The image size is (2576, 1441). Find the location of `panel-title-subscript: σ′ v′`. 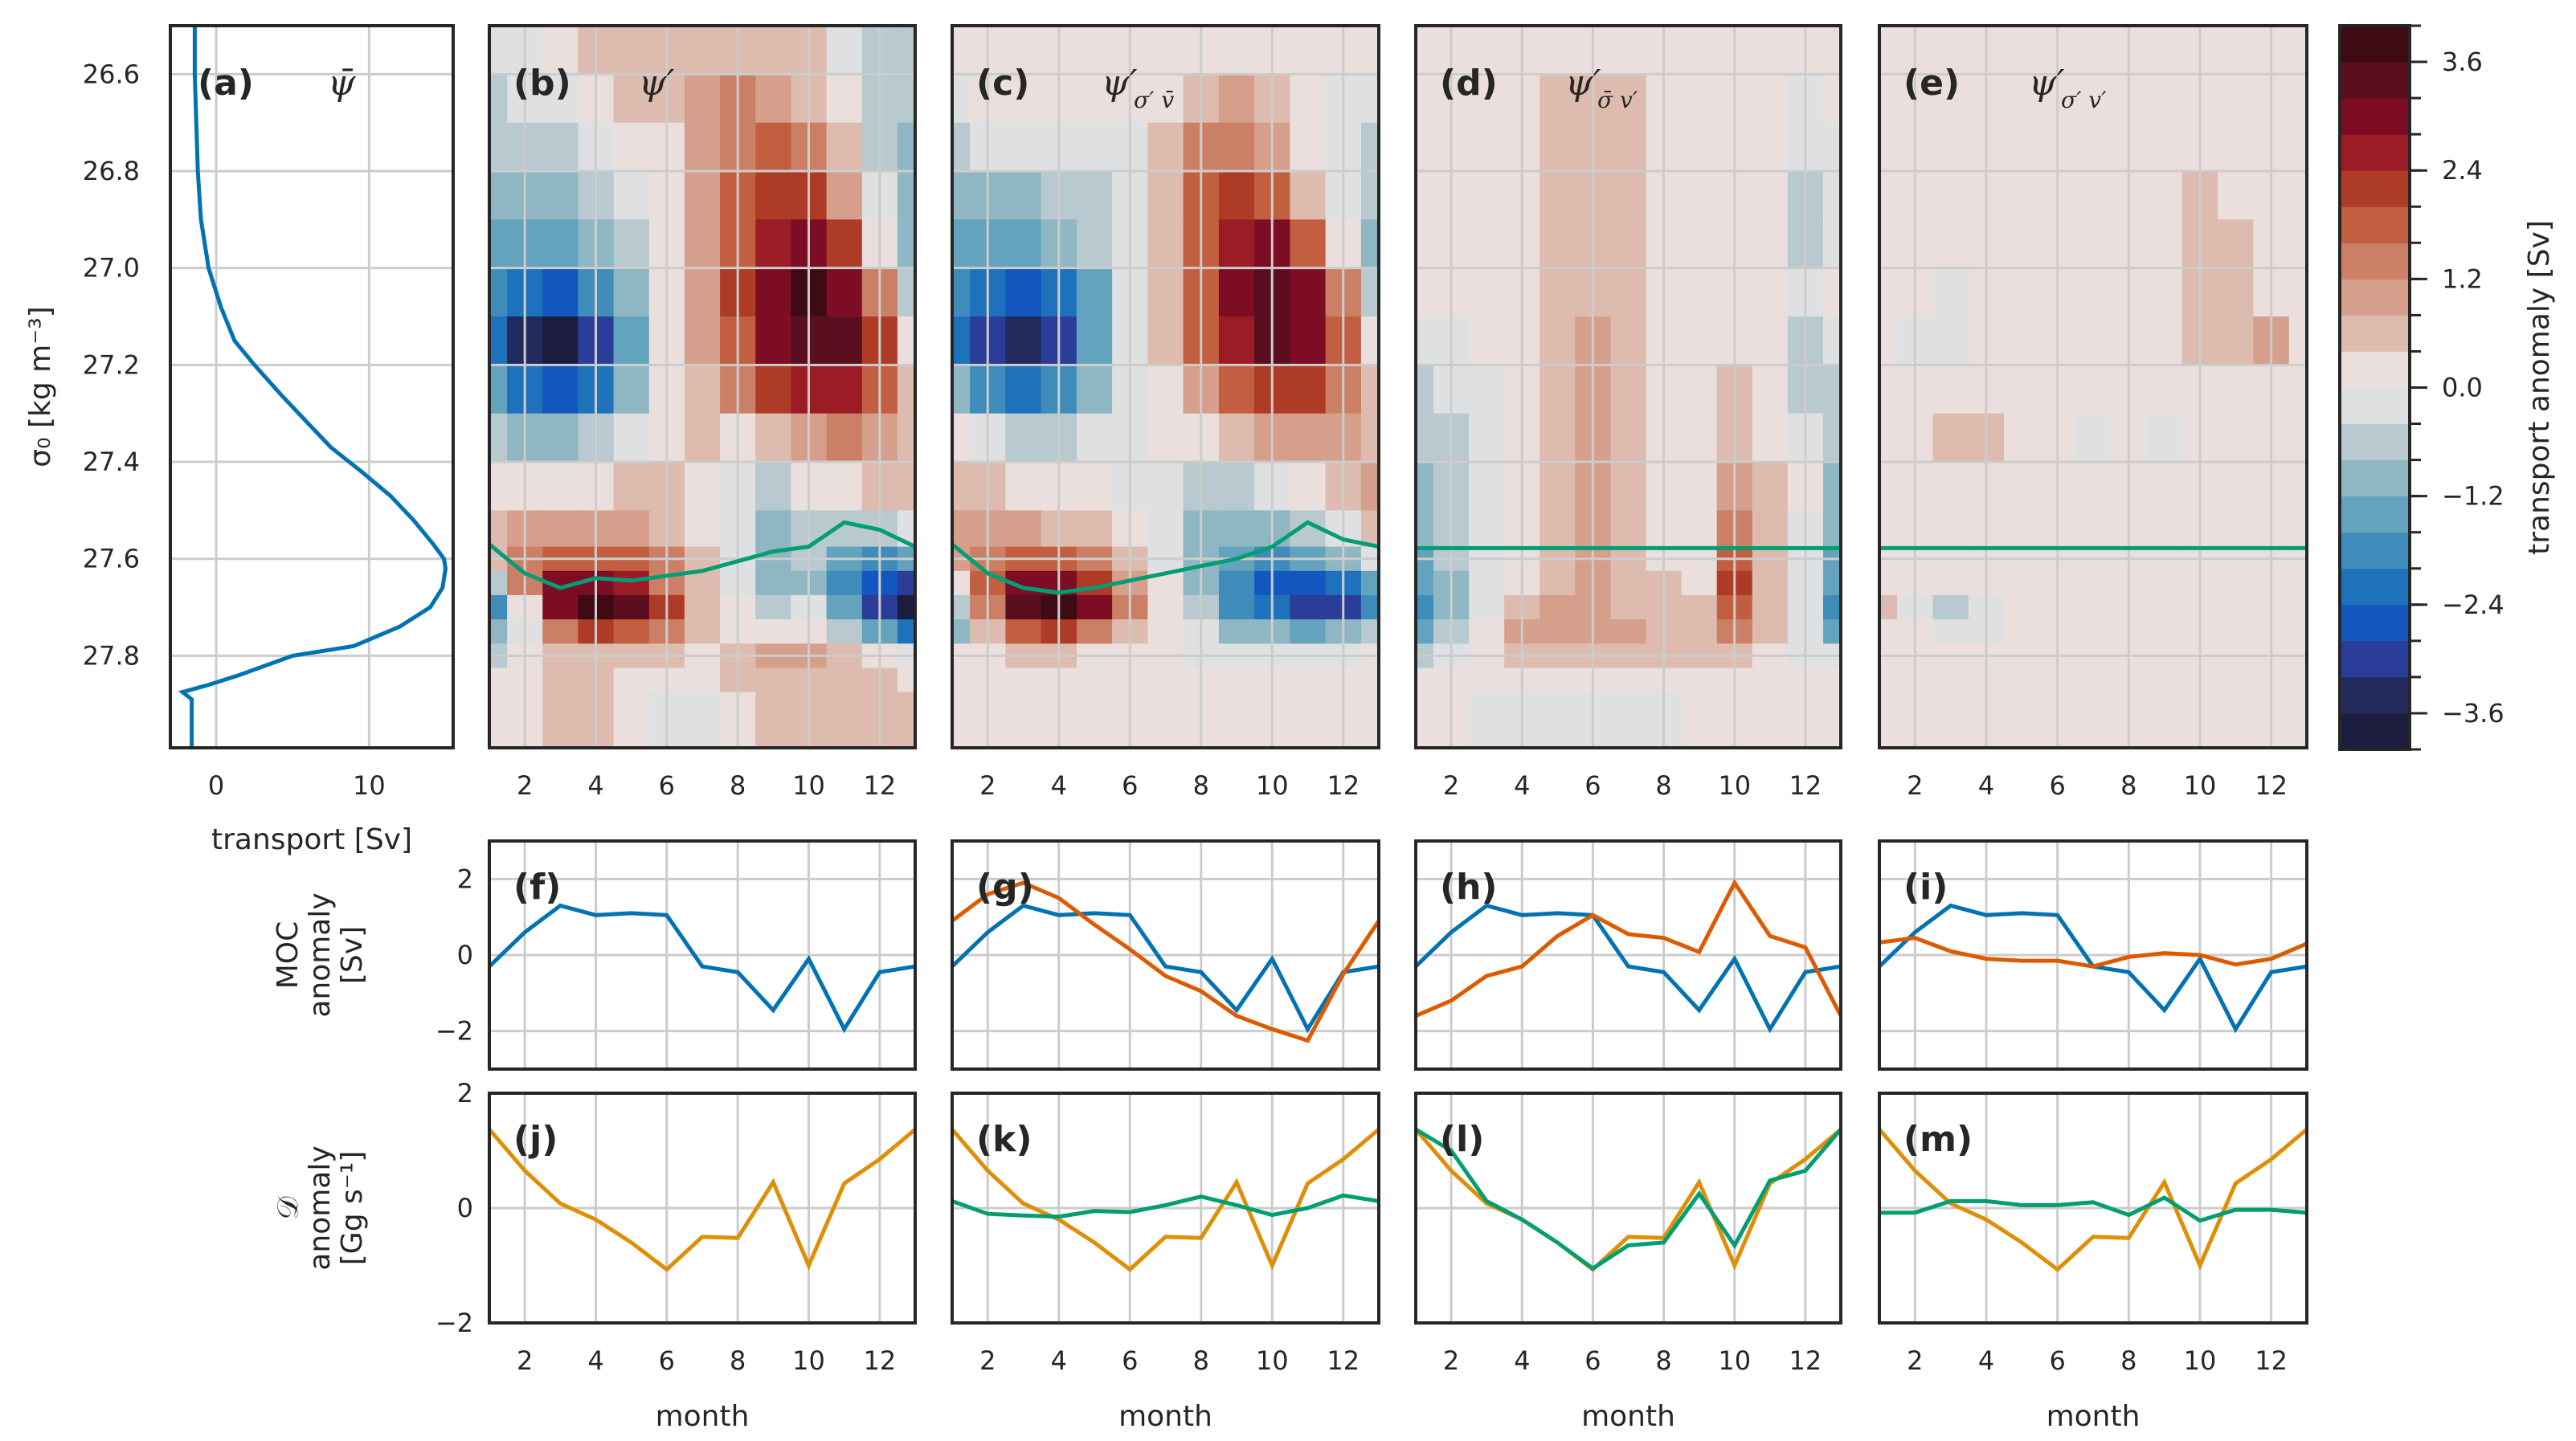

panel-title-subscript: σ′ v′ is located at coordinates (2084, 100).